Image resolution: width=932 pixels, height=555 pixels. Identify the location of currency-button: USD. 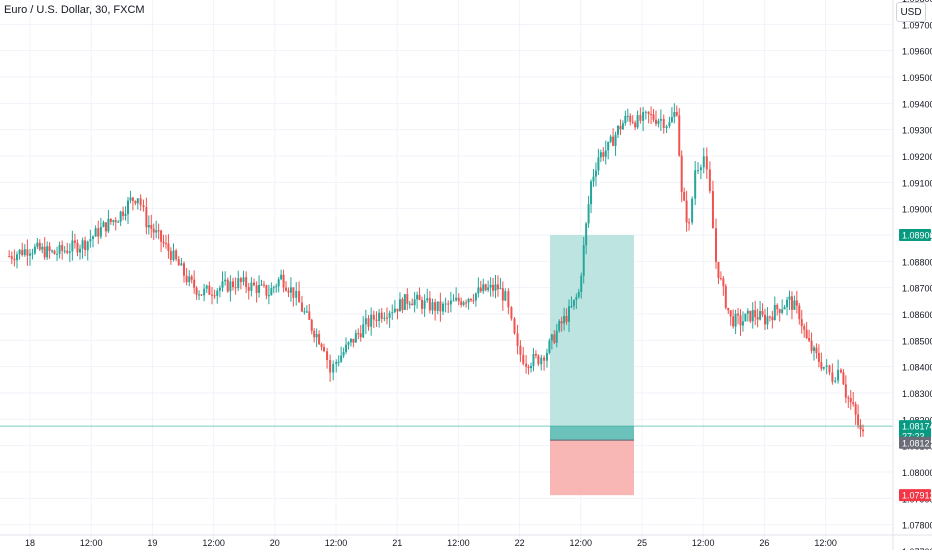
(911, 12).